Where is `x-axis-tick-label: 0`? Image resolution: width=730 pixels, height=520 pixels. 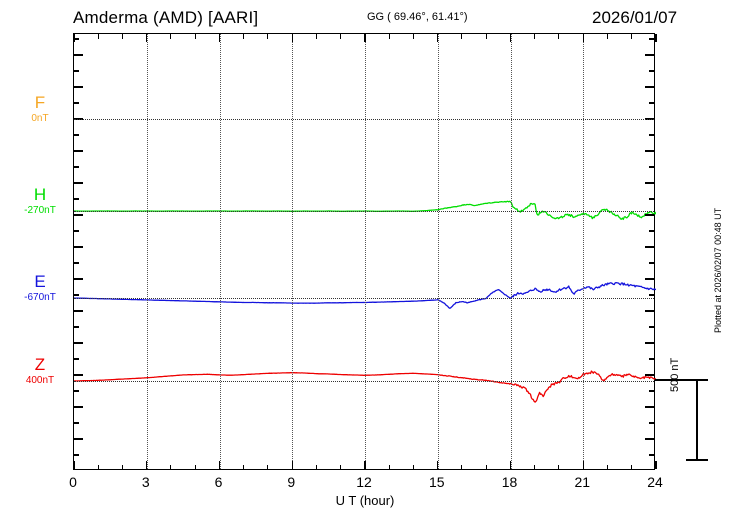
x-axis-tick-label: 0 is located at coordinates (73, 482).